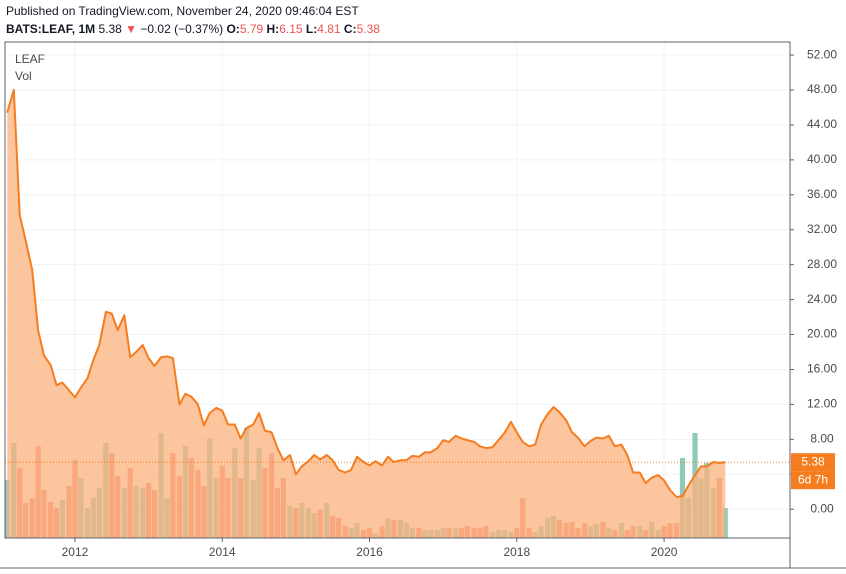  What do you see at coordinates (50, 29) in the screenshot?
I see `symbol: BATS:LEAF, 1M` at bounding box center [50, 29].